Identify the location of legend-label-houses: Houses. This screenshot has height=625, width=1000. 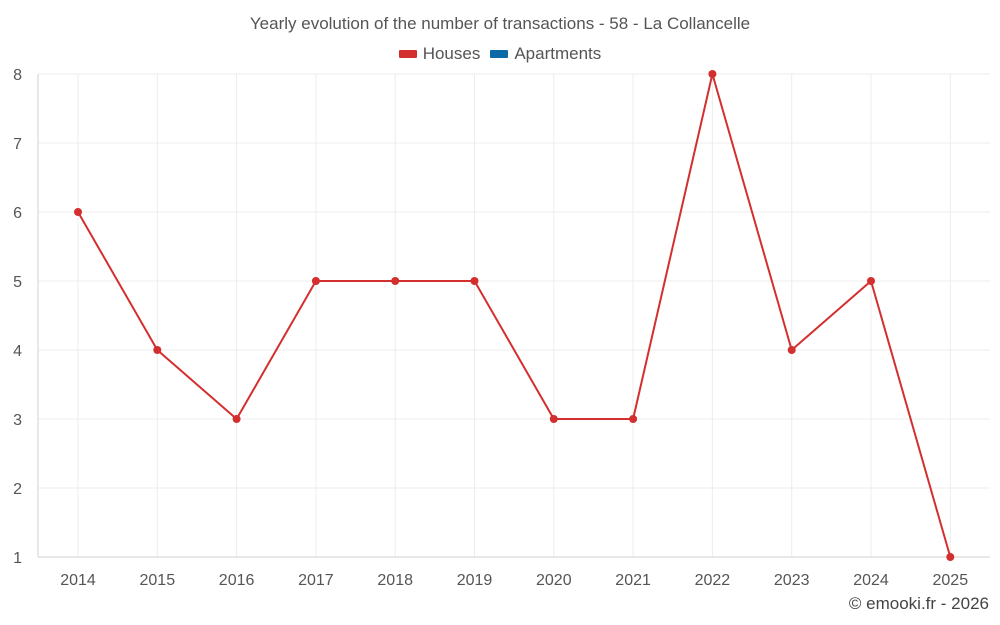
(451, 53).